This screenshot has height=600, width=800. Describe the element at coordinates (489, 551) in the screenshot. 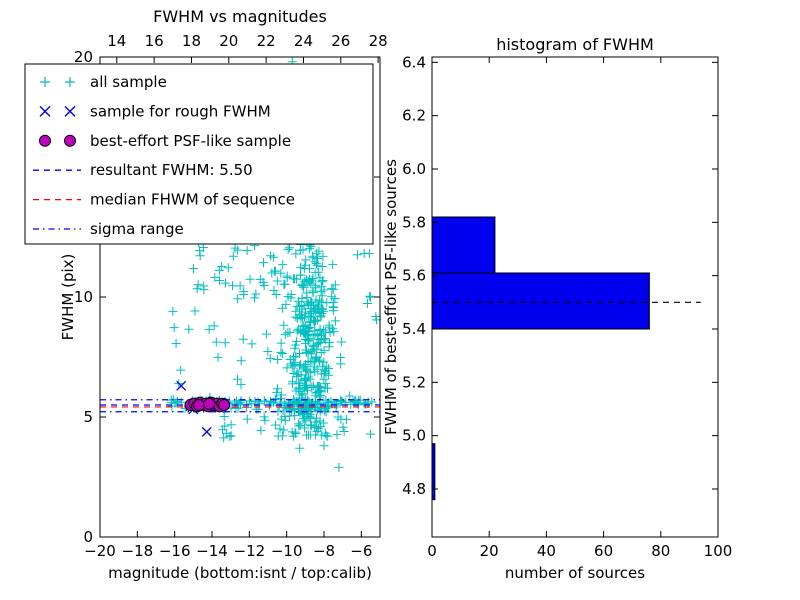

I see `x-tick-label: 20` at that location.